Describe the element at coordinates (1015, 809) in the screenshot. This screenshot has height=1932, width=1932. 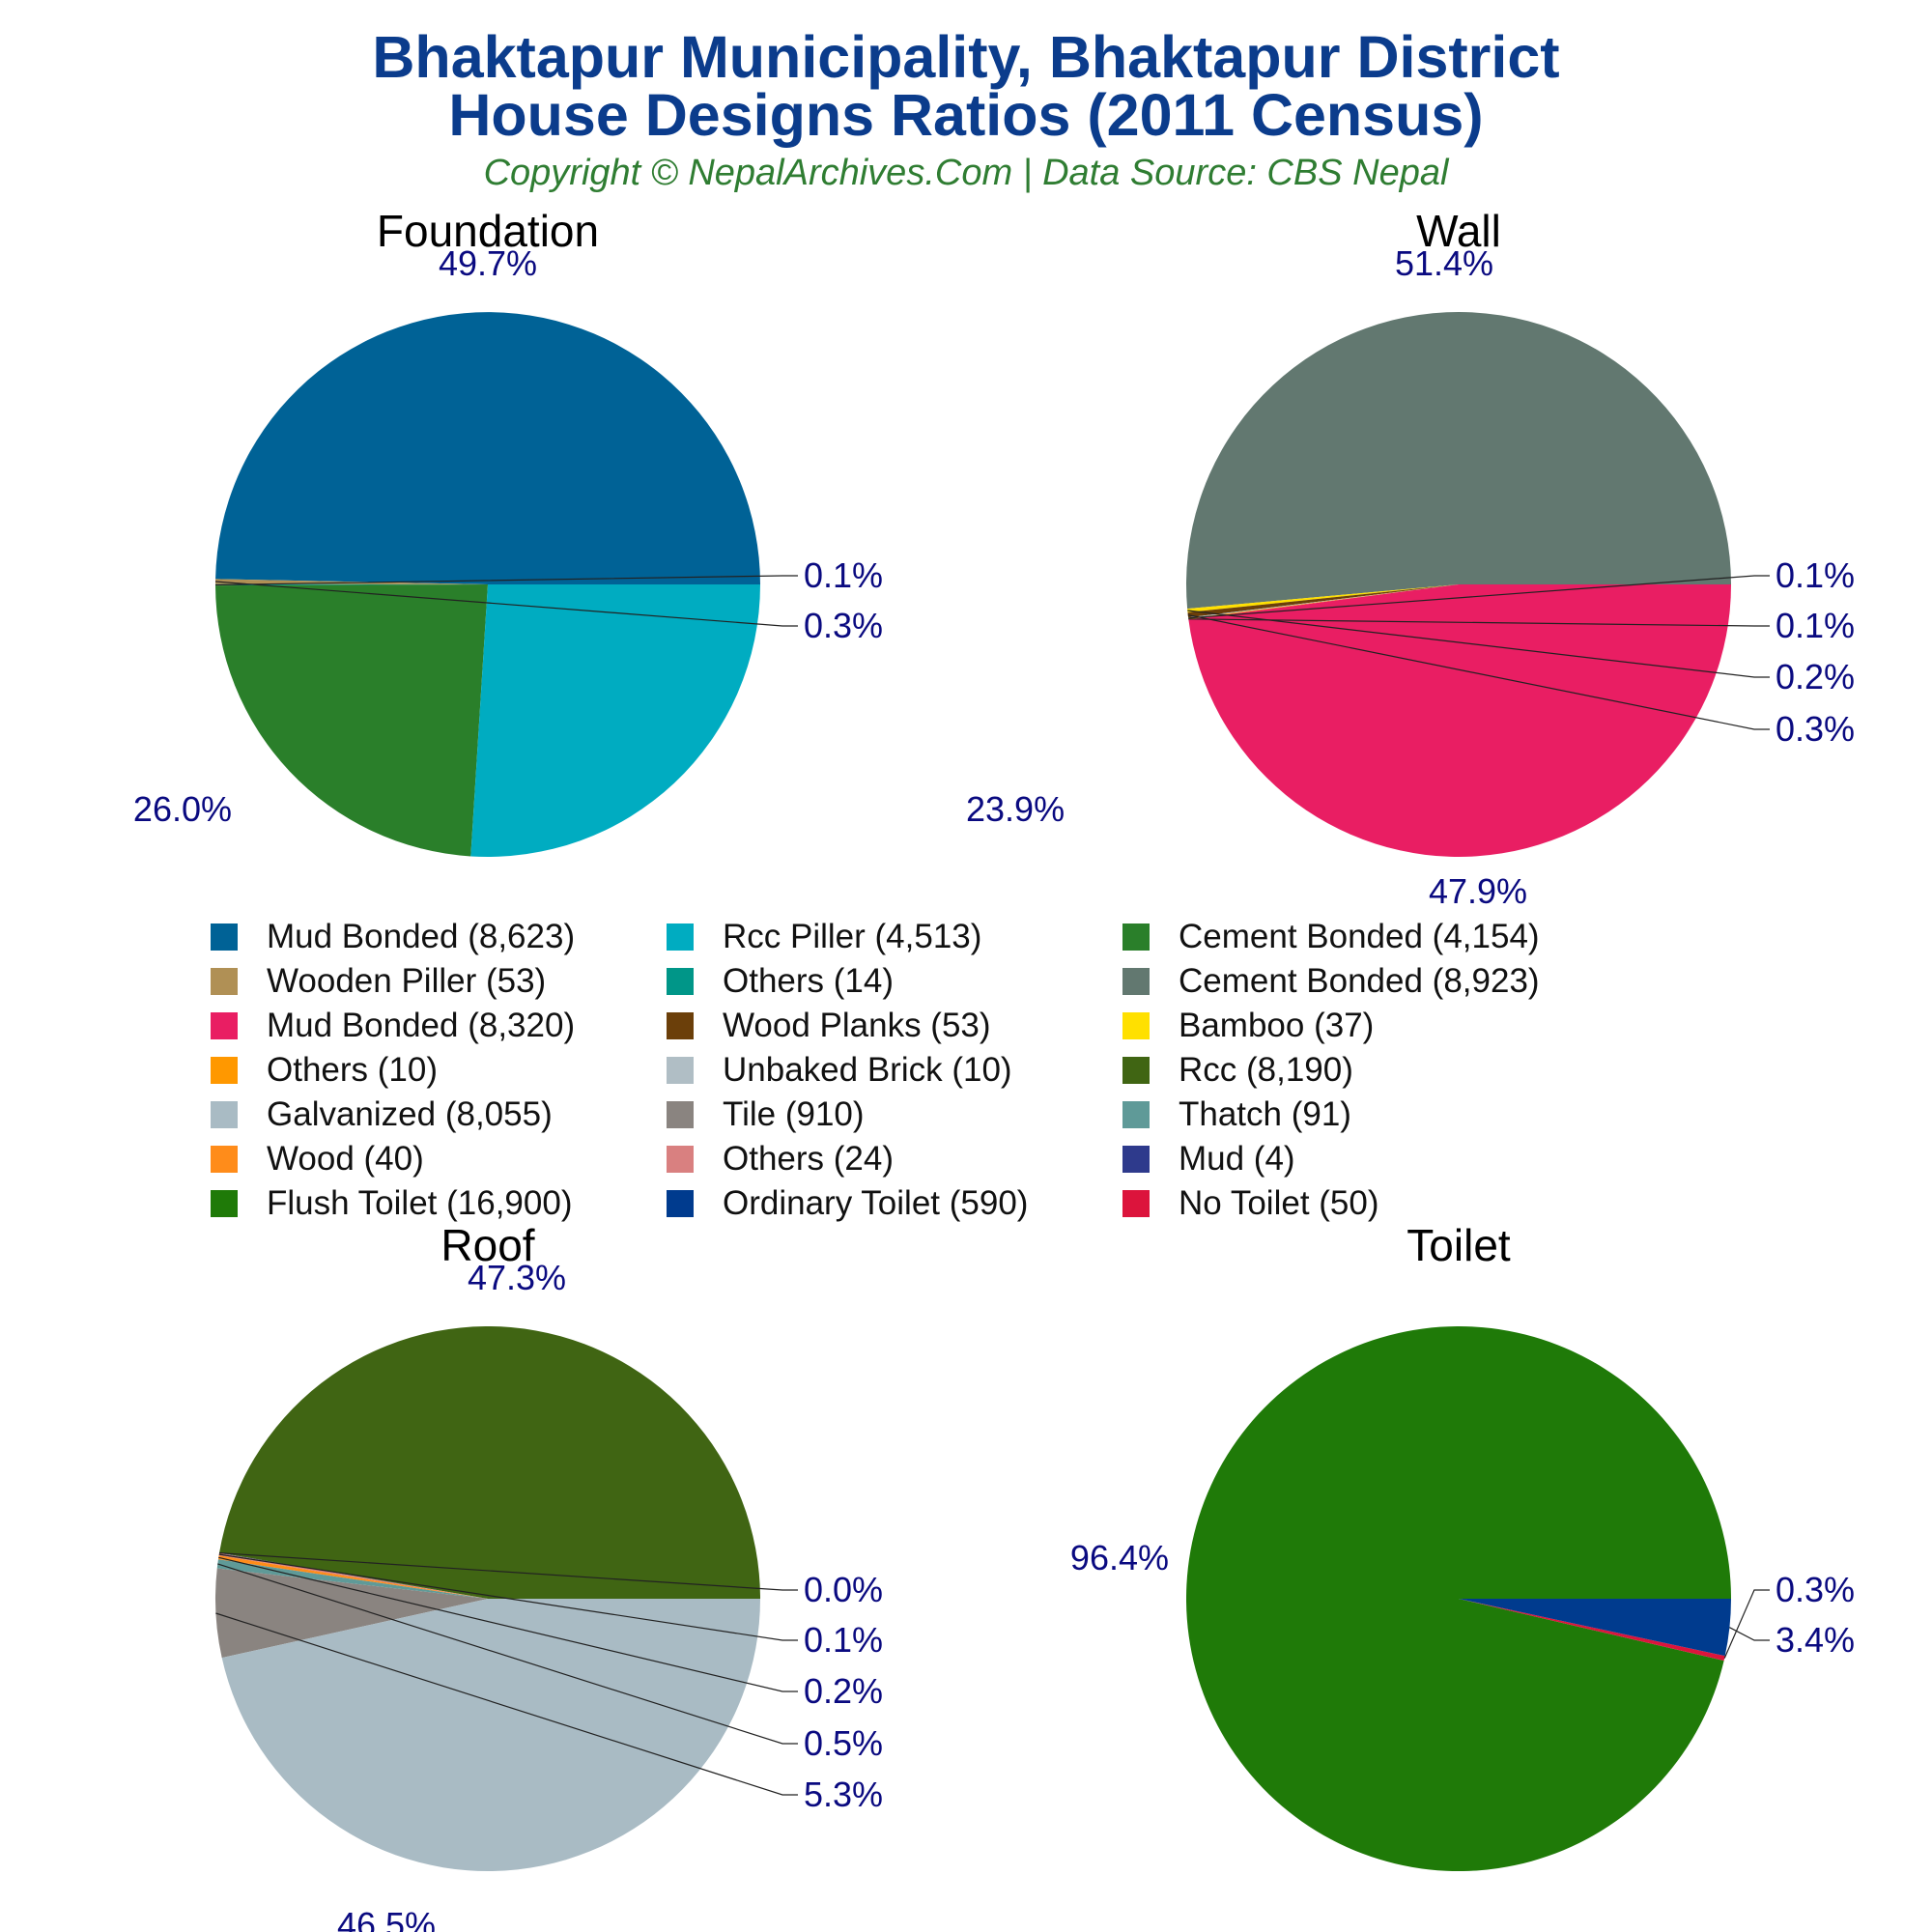
I see `slice-percent-label: 23.9%` at that location.